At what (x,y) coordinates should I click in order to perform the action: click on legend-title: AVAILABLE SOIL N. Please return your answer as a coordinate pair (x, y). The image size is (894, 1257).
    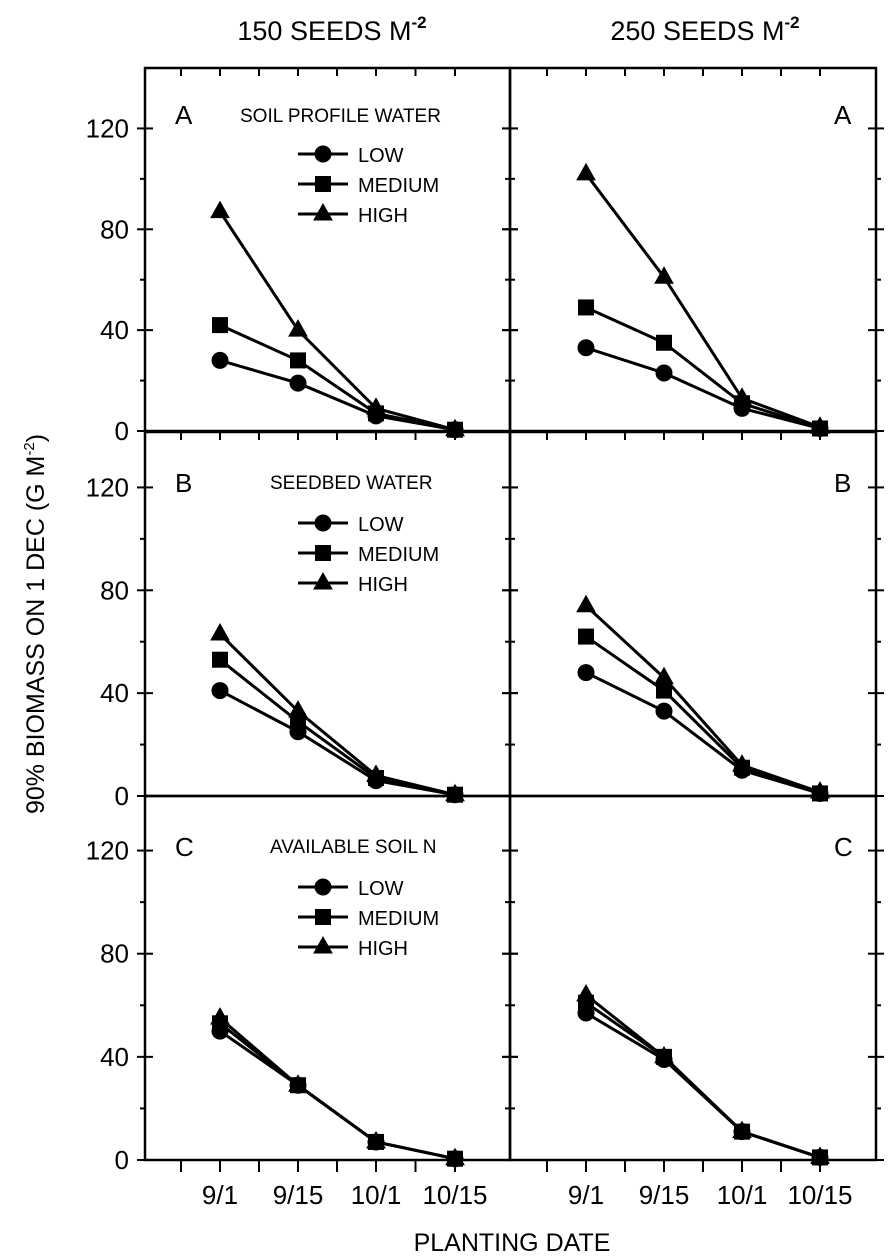
    Looking at the image, I should click on (353, 847).